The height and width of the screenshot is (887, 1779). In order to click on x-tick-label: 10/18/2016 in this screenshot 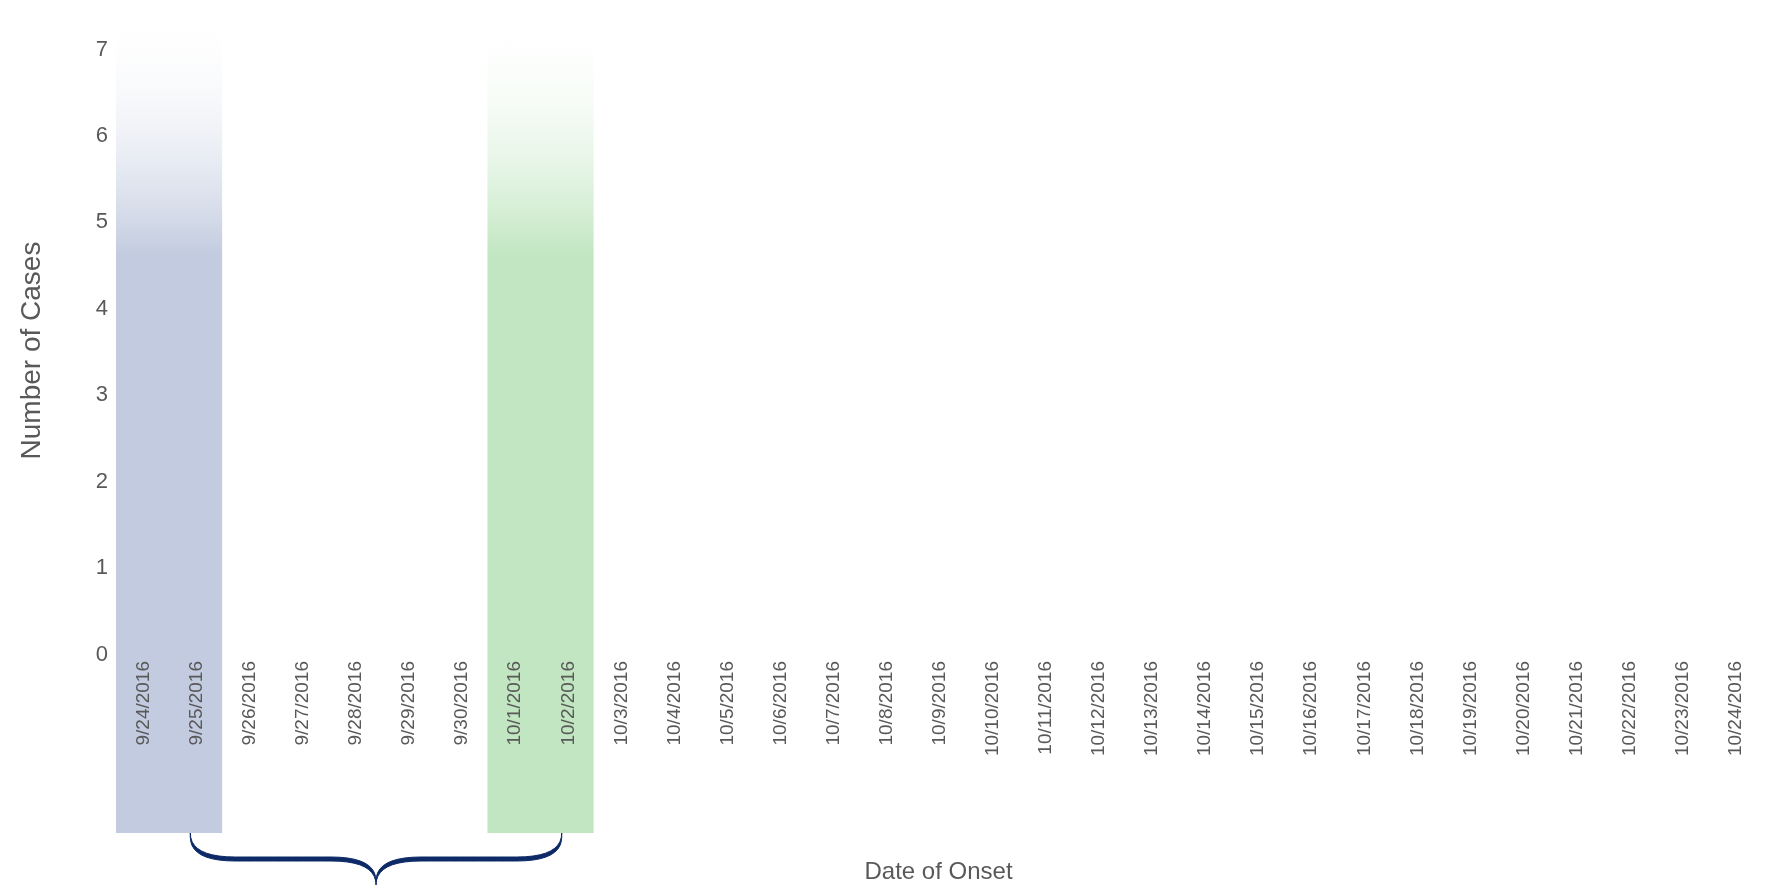, I will do `click(1416, 709)`.